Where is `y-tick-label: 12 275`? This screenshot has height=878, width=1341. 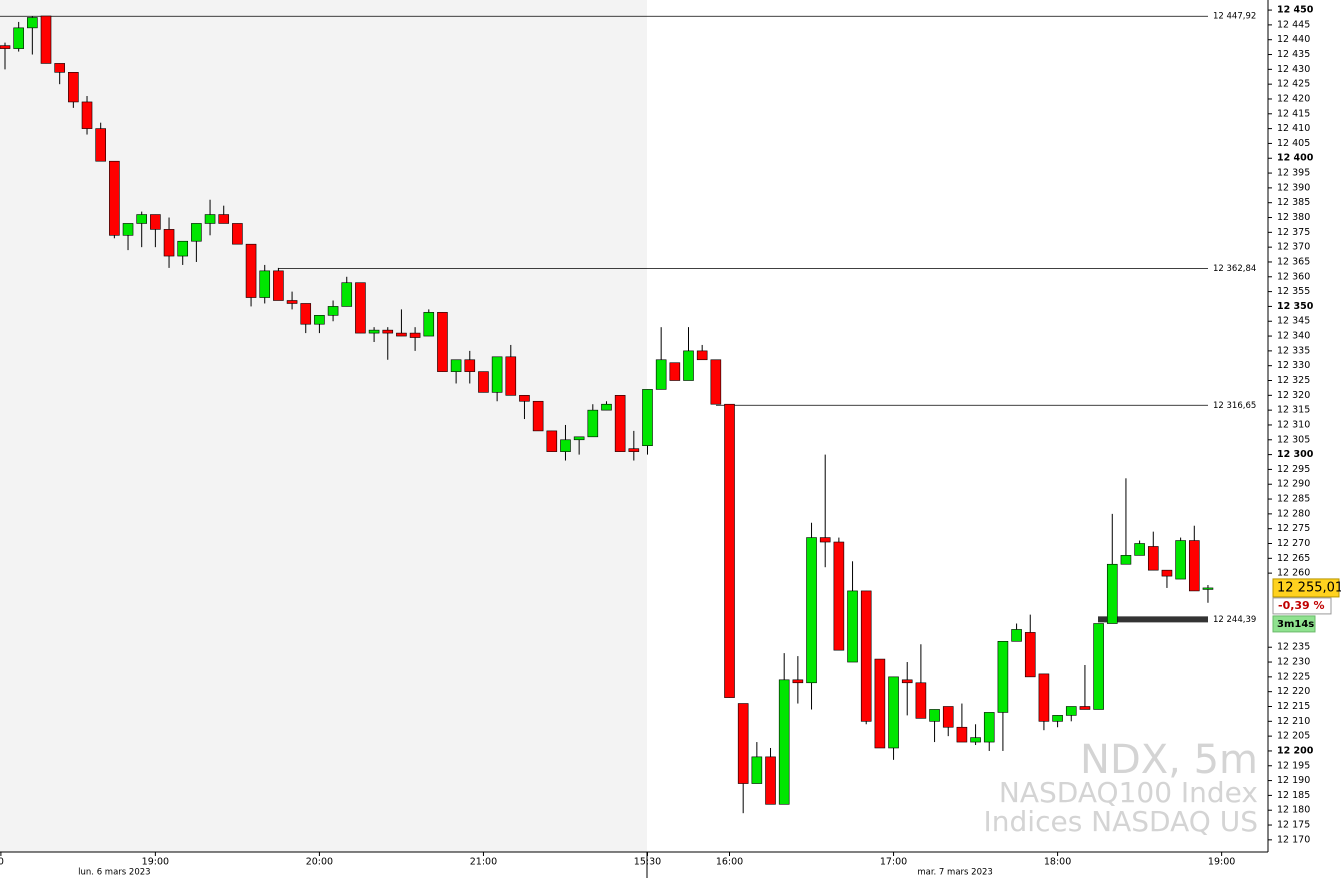
y-tick-label: 12 275 is located at coordinates (1293, 528).